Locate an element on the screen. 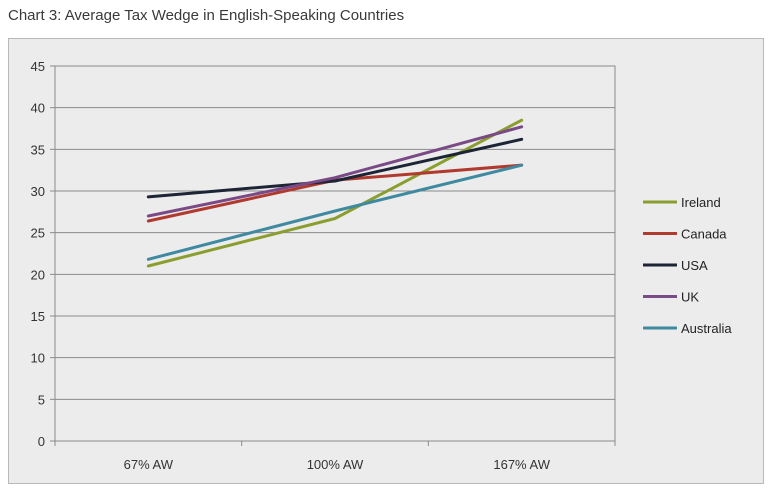  y-tick-label: 15 is located at coordinates (38, 316).